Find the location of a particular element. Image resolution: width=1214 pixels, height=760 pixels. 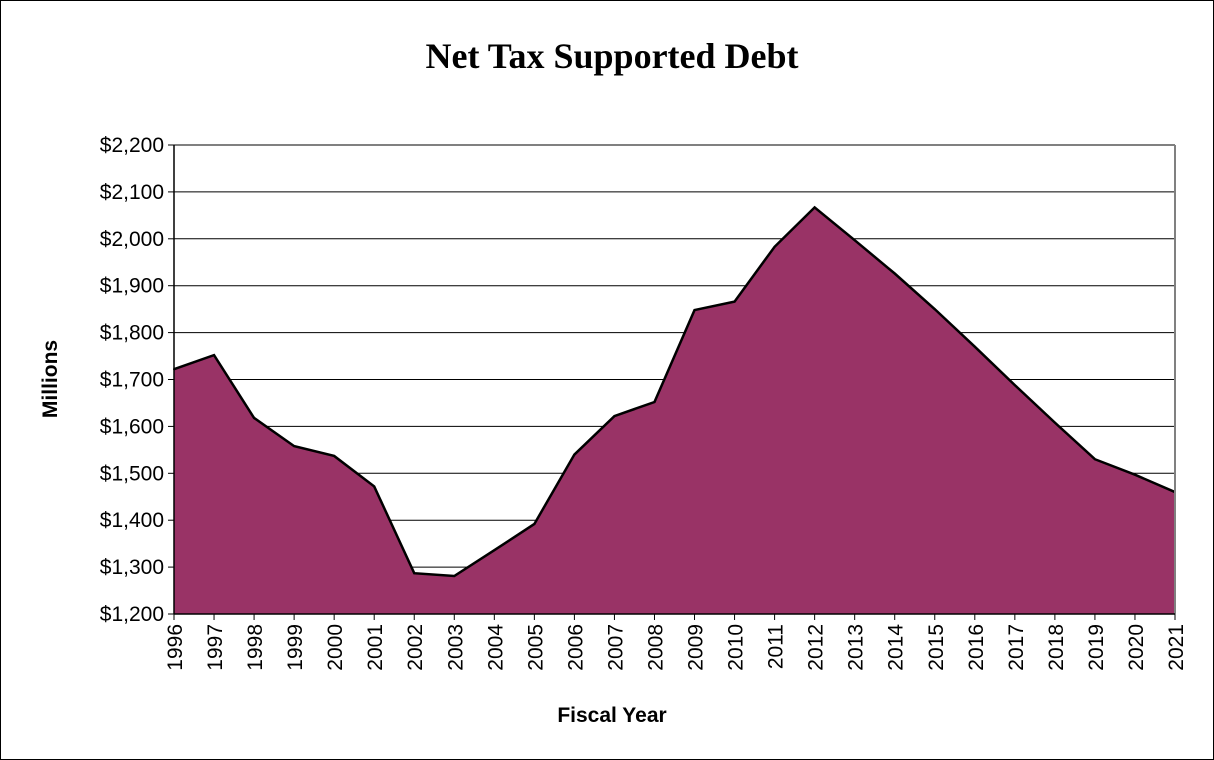

y-tick-label: $2,100 is located at coordinates (132, 192).